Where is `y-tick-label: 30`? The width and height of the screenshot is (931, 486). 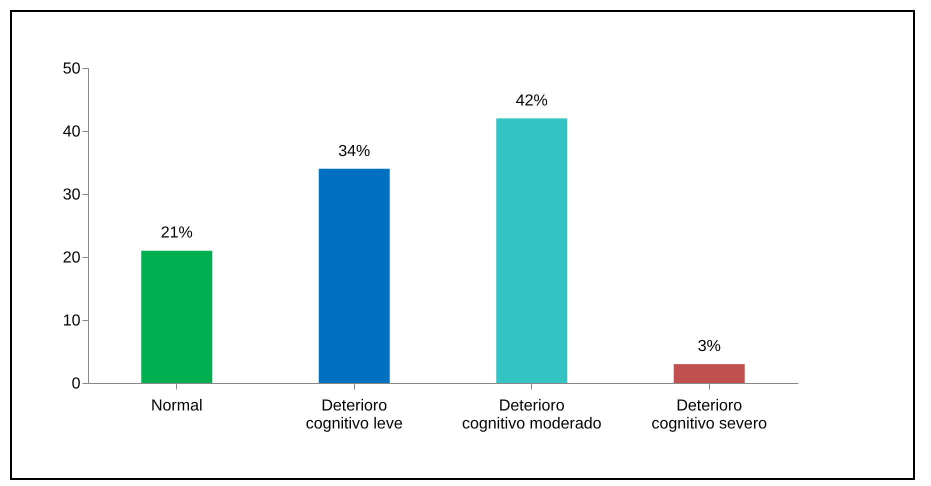
y-tick-label: 30 is located at coordinates (71, 195).